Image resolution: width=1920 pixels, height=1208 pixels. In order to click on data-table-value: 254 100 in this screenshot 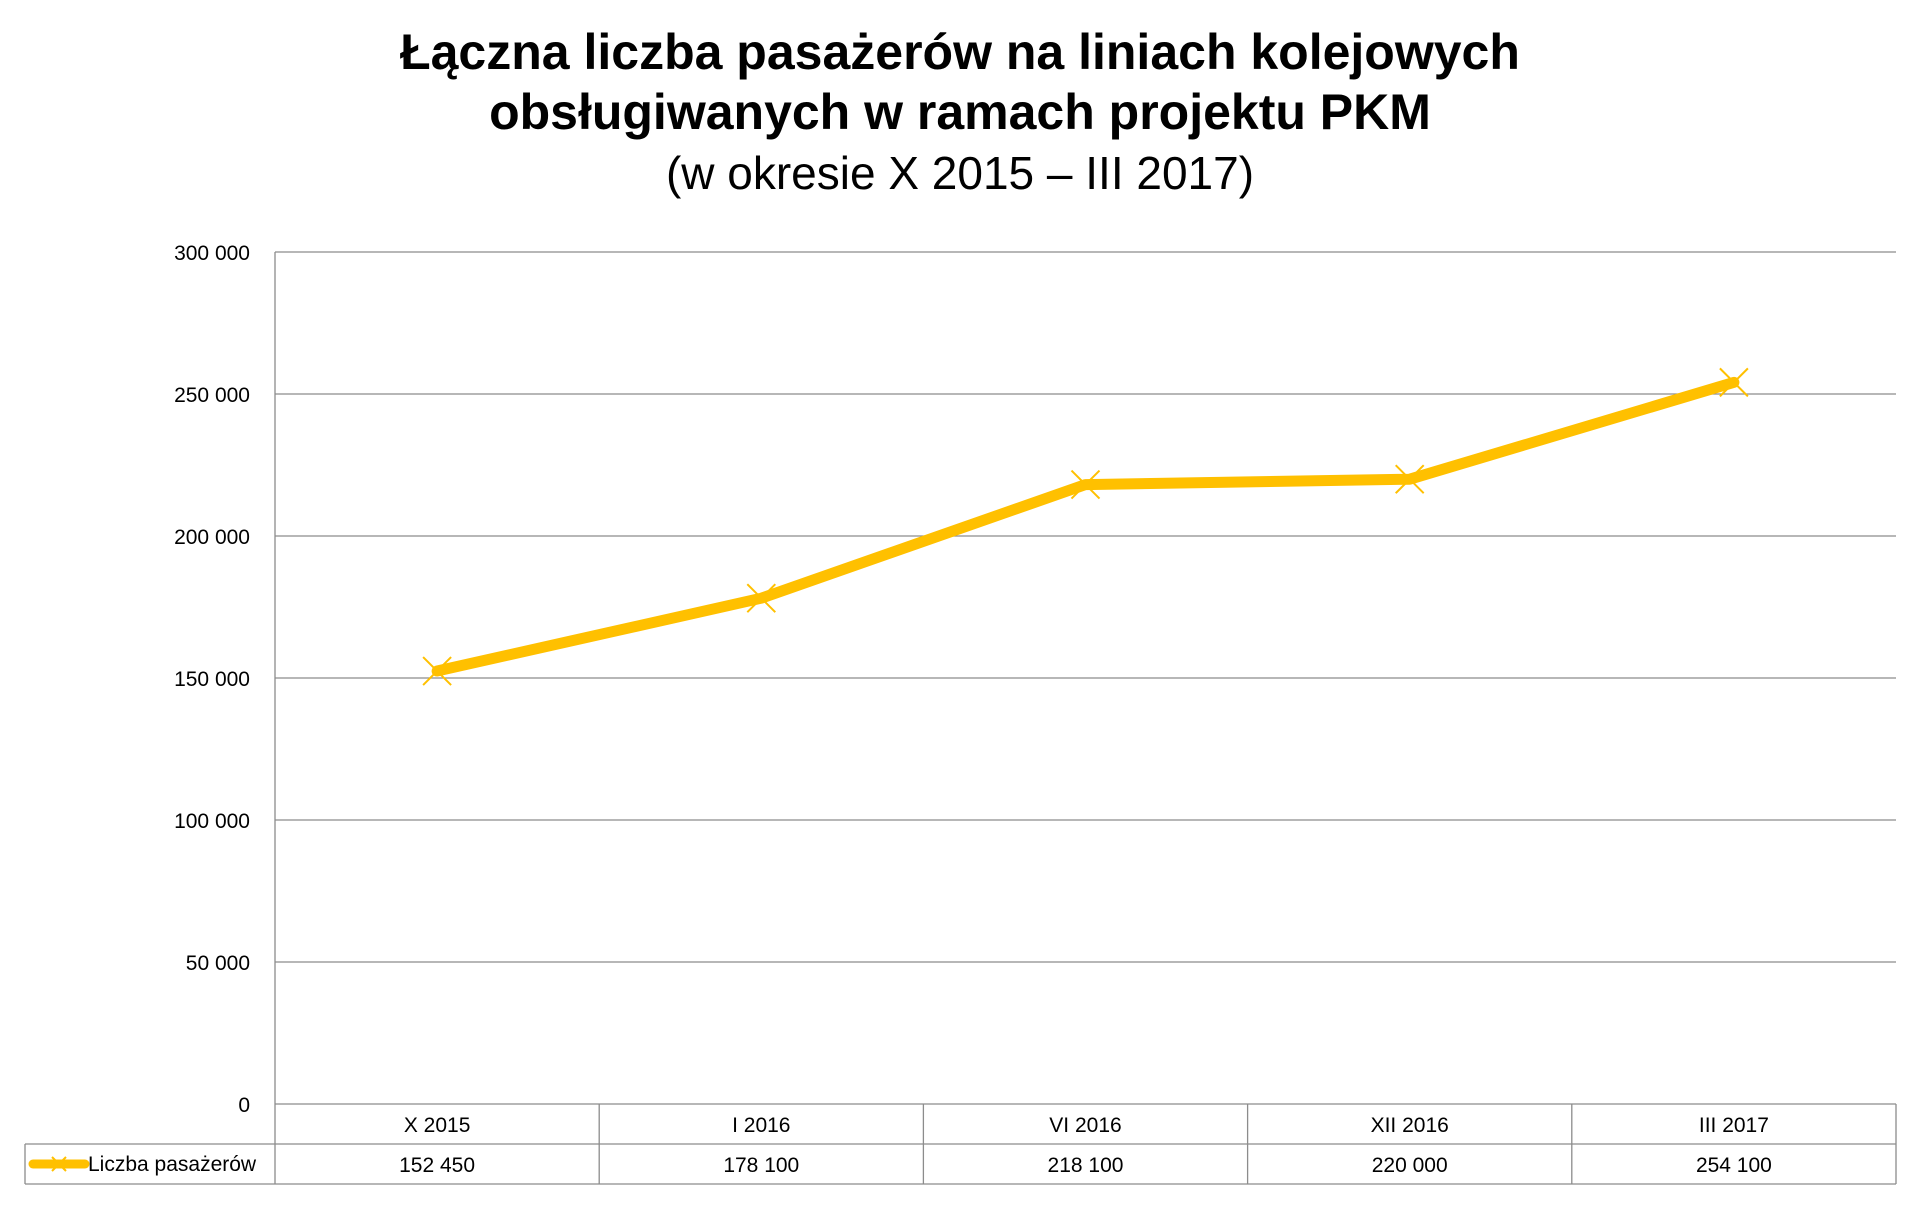, I will do `click(1734, 1165)`.